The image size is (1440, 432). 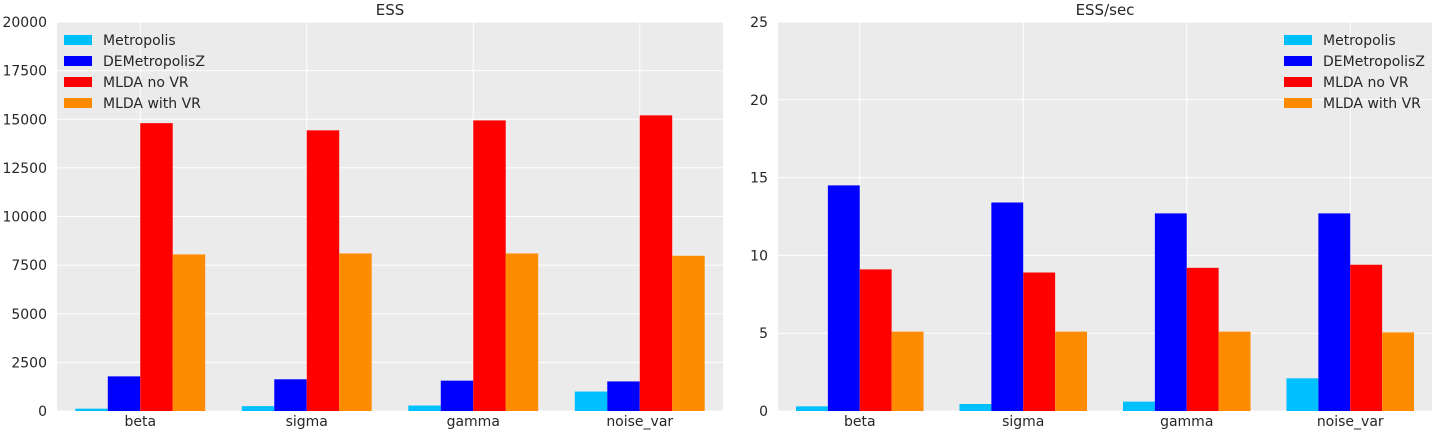 I want to click on y-tick-label: 15, so click(x=759, y=179).